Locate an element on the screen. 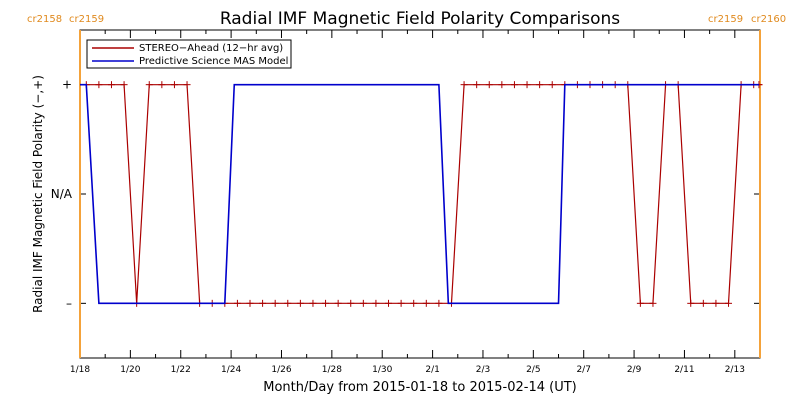  x-tick-label: 1/26 is located at coordinates (281, 370).